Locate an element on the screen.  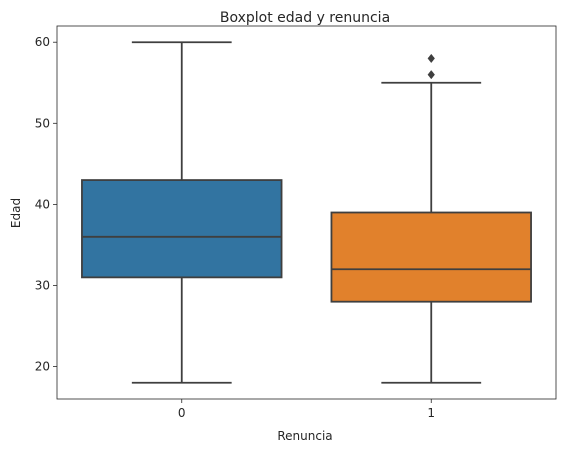
x-tick-label: 1 is located at coordinates (431, 413).